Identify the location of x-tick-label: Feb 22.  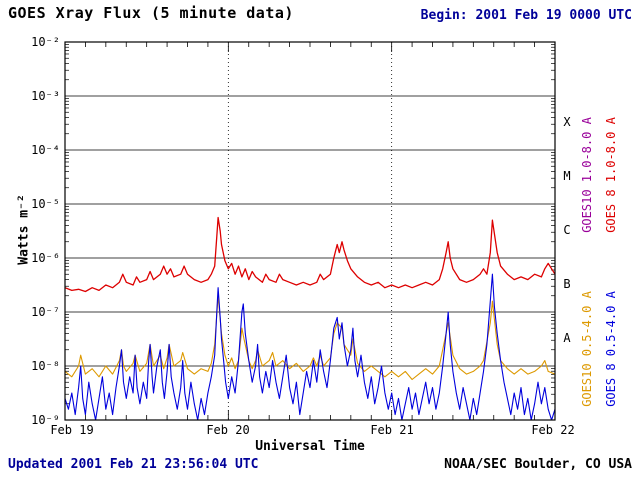
(553, 430).